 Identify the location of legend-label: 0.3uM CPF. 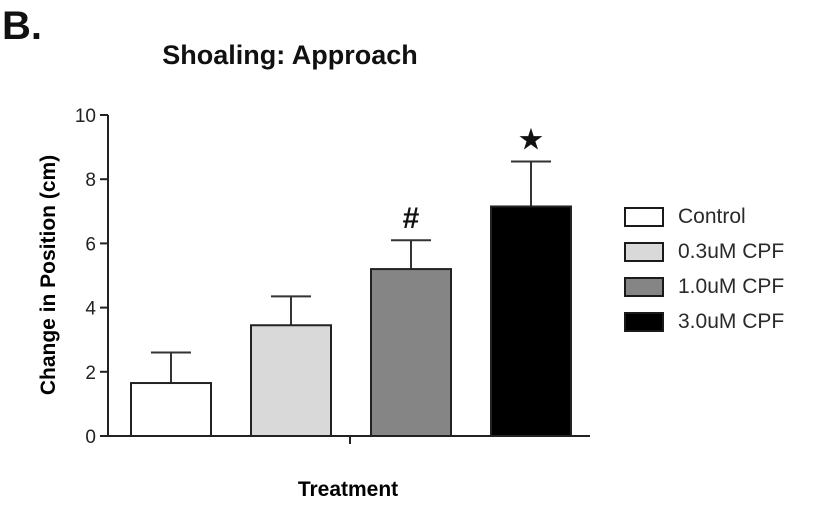
(731, 251).